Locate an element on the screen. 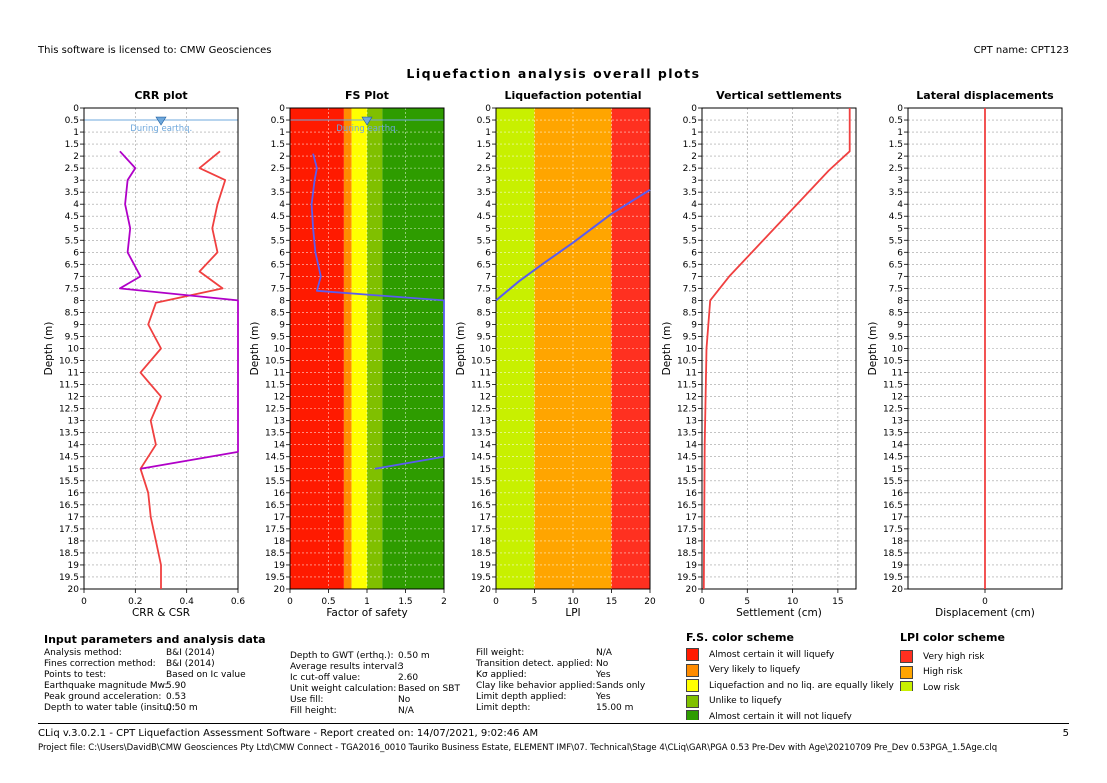 The height and width of the screenshot is (783, 1107). y-tick-label: 10 is located at coordinates (486, 350).